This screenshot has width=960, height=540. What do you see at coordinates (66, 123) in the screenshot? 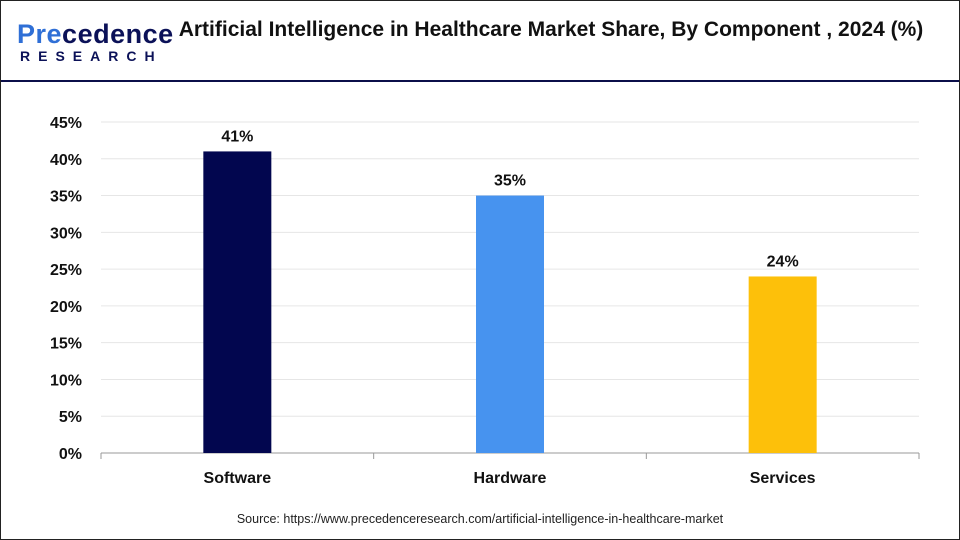
I see `y-tick-label: 45%` at bounding box center [66, 123].